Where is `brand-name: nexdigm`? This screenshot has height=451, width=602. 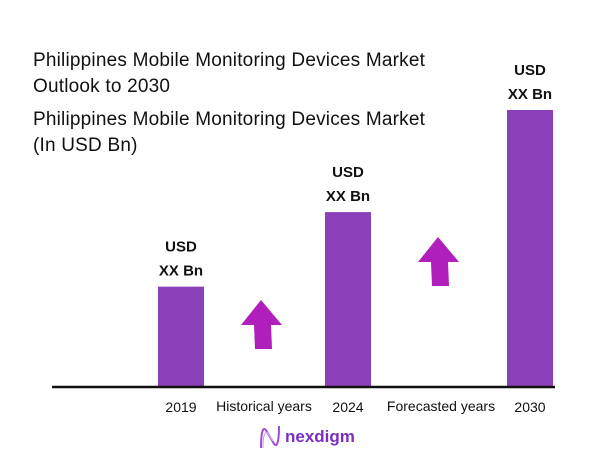
brand-name: nexdigm is located at coordinates (320, 436).